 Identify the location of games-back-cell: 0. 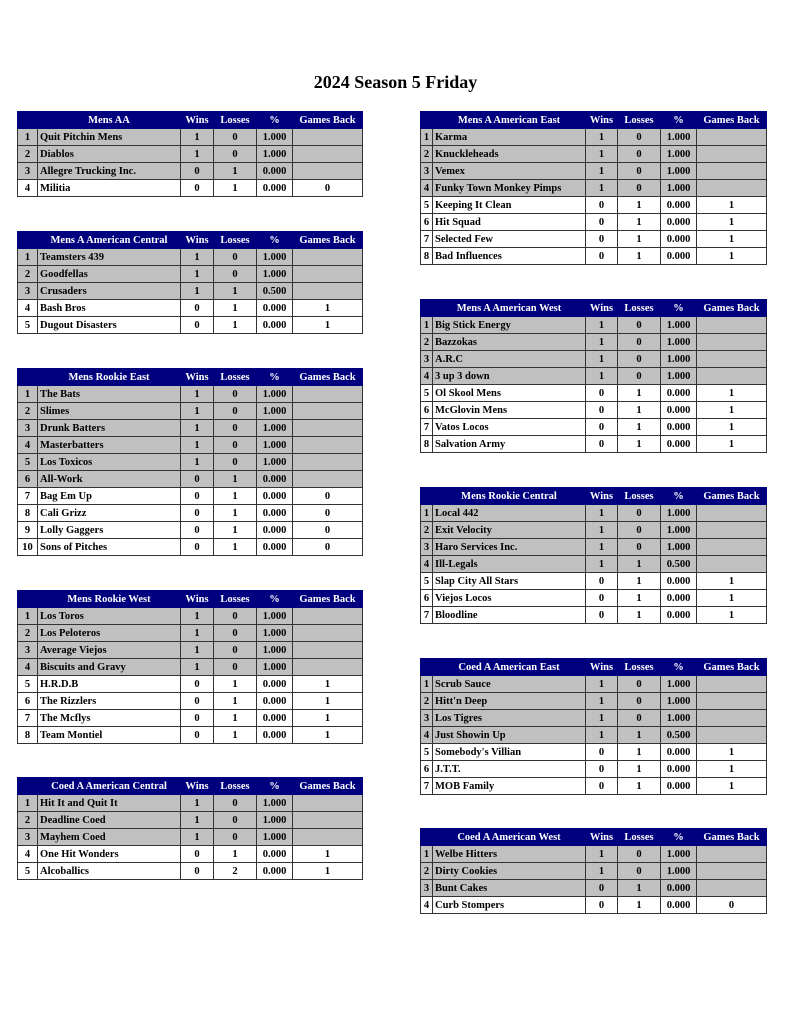
(327, 496).